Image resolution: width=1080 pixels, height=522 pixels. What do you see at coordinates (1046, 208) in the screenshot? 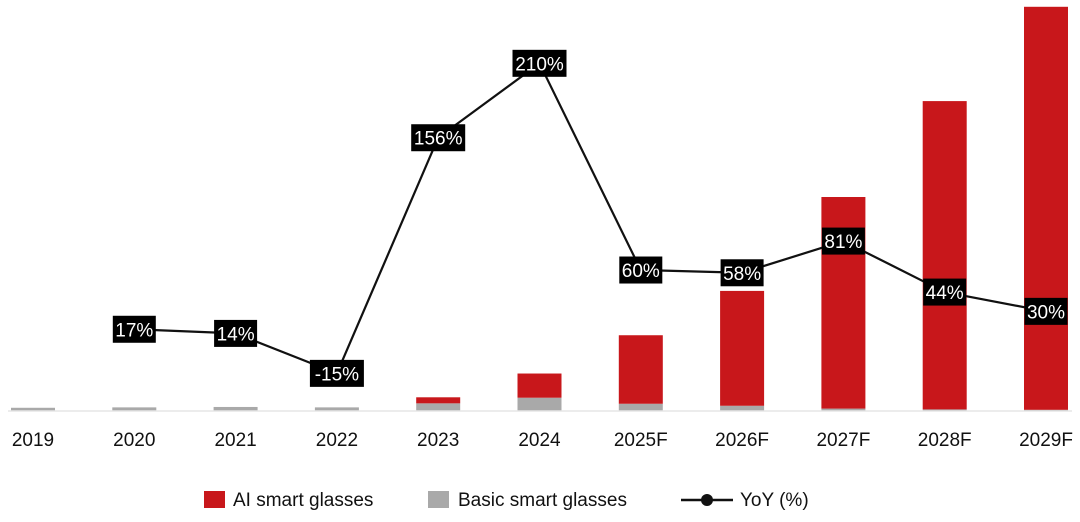
I see `bar-ai-2029F` at bounding box center [1046, 208].